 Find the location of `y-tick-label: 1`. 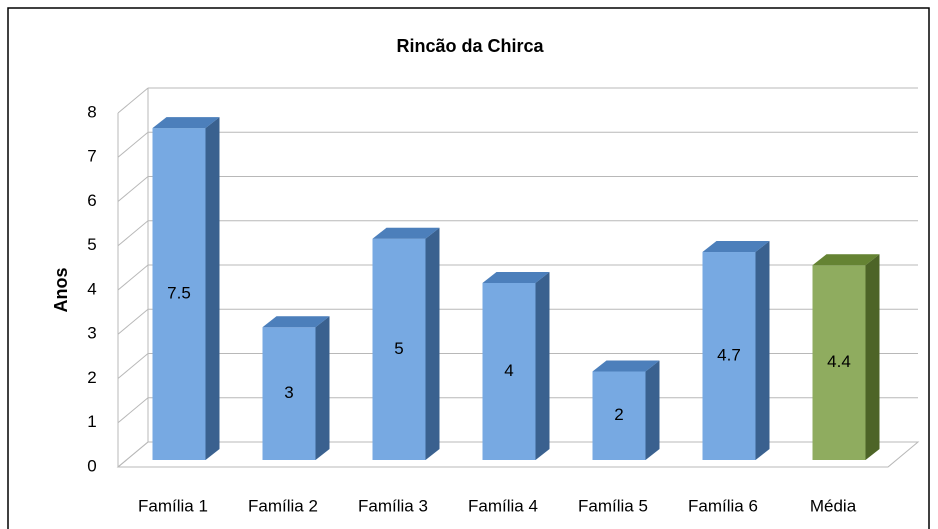

y-tick-label: 1 is located at coordinates (91, 421).